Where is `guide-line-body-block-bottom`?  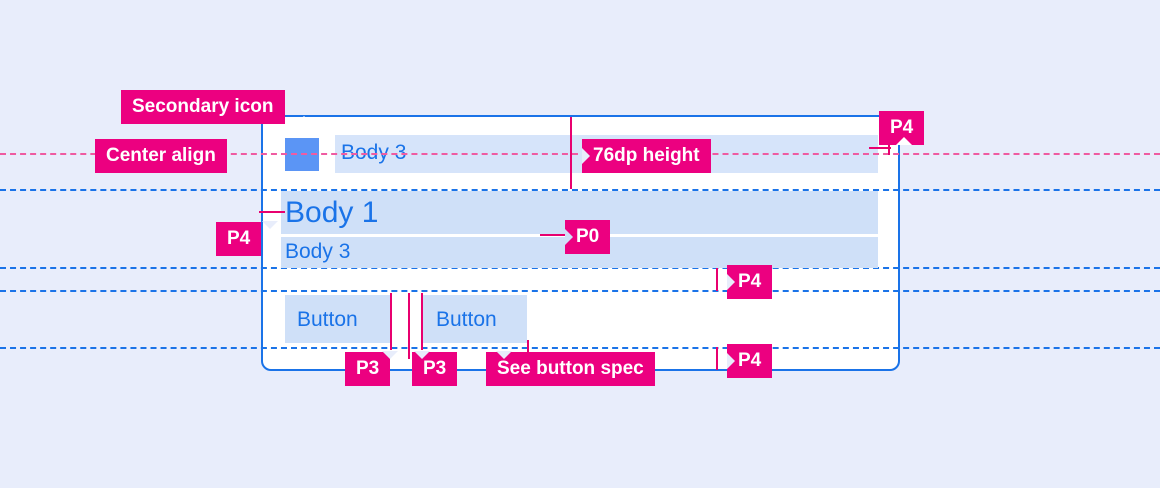
guide-line-body-block-bottom is located at coordinates (580, 268).